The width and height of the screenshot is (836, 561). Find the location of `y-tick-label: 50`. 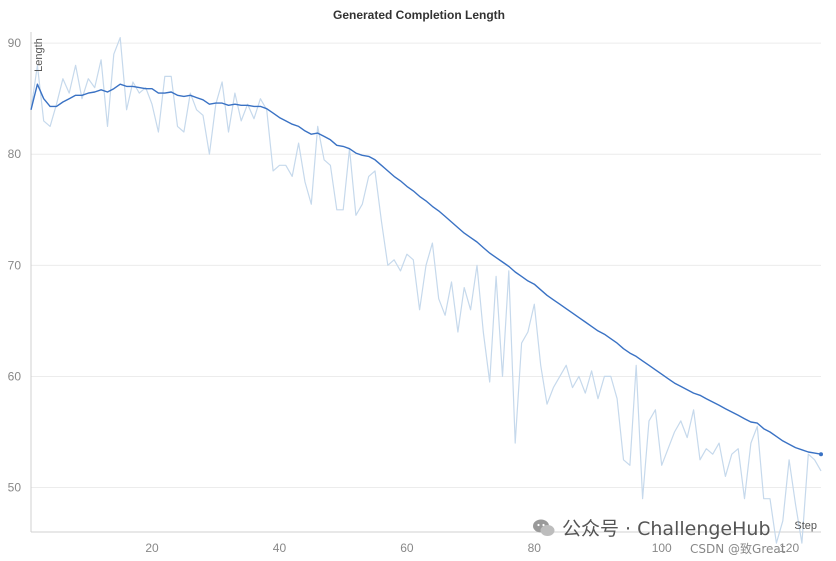

y-tick-label: 50 is located at coordinates (15, 488).